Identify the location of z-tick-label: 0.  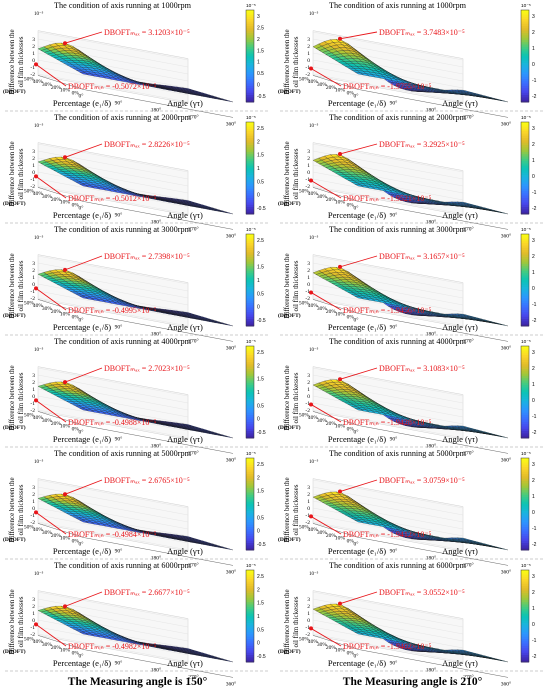
(33, 285).